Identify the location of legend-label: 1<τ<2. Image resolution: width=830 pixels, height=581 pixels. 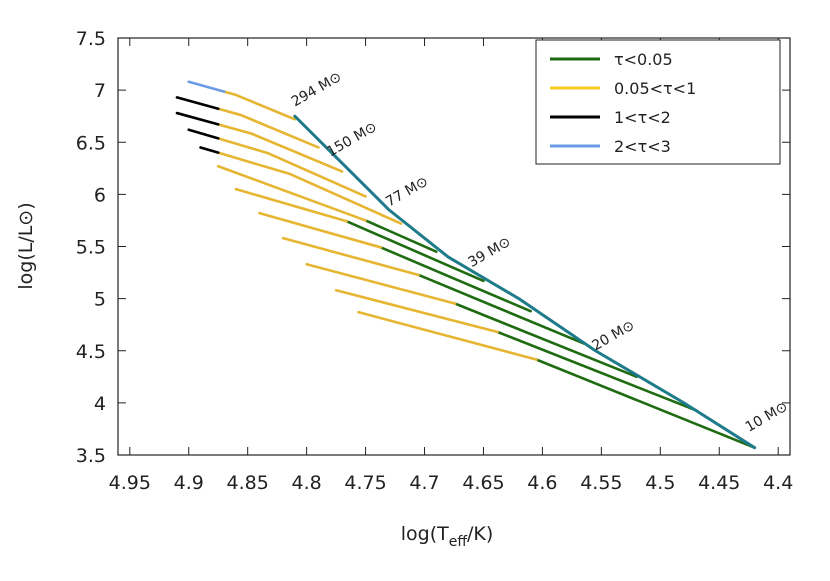
(642, 117).